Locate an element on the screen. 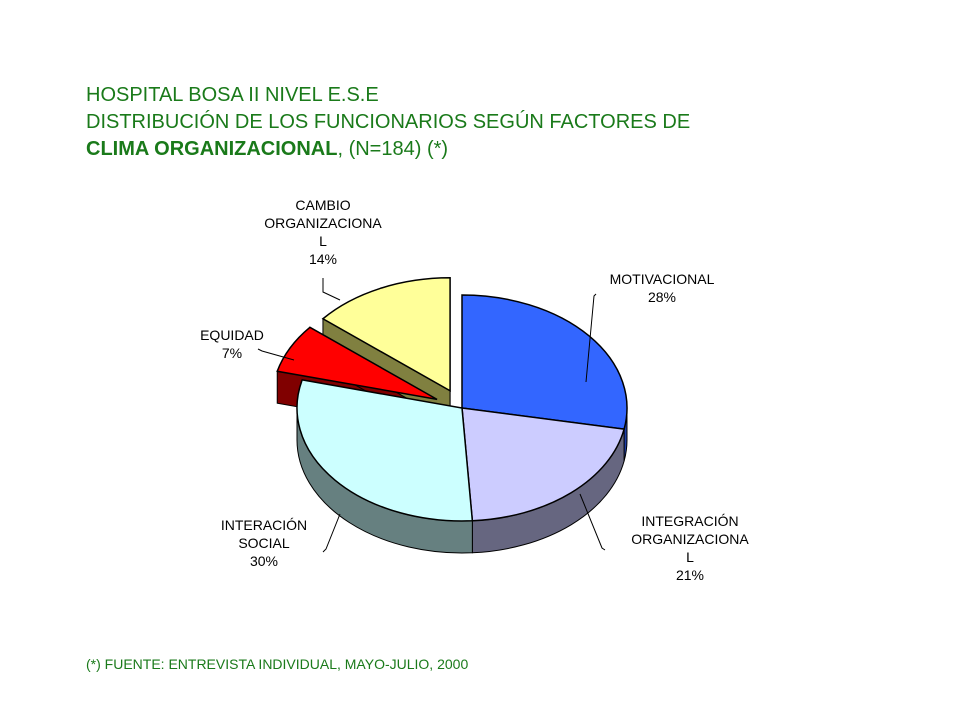 The image size is (960, 720). title-line-3: CLIMA ORGANIZACIONAL, (N=184) (*) is located at coordinates (388, 149).